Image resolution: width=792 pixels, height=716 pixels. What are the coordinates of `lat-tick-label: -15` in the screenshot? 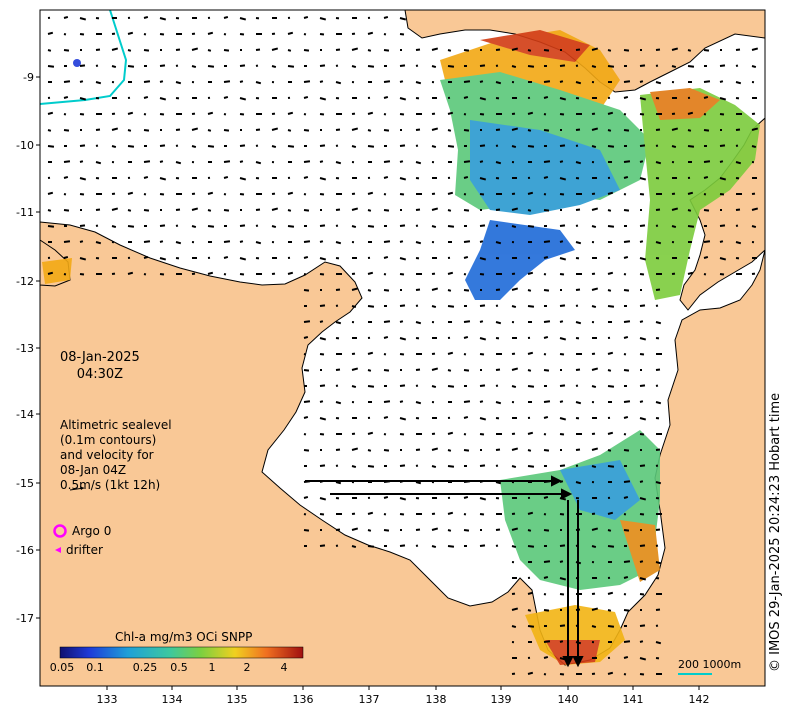 It's located at (25, 483).